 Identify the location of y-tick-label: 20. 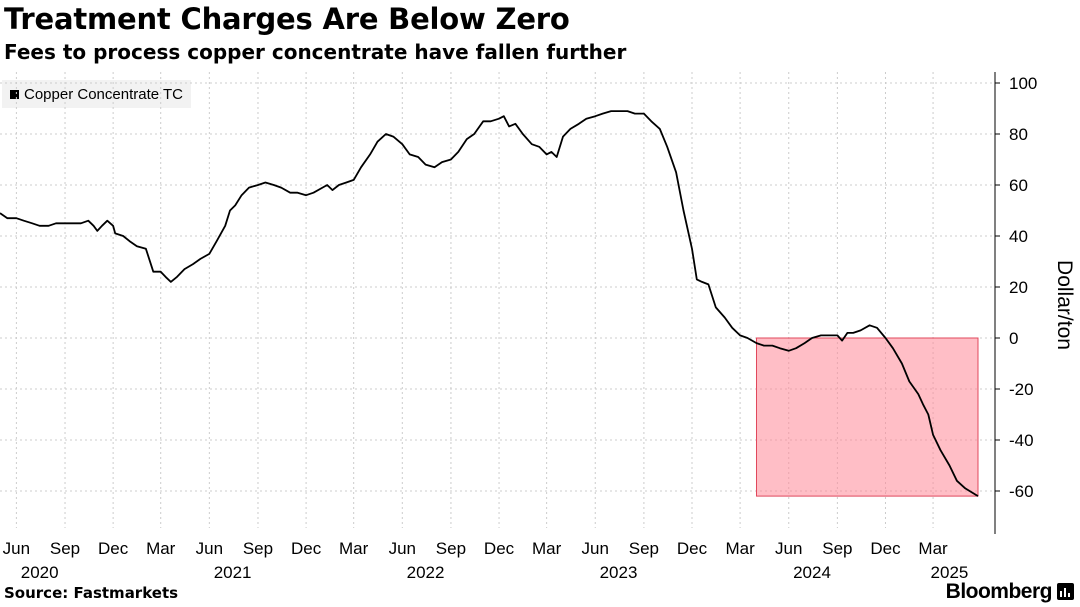
(1018, 287).